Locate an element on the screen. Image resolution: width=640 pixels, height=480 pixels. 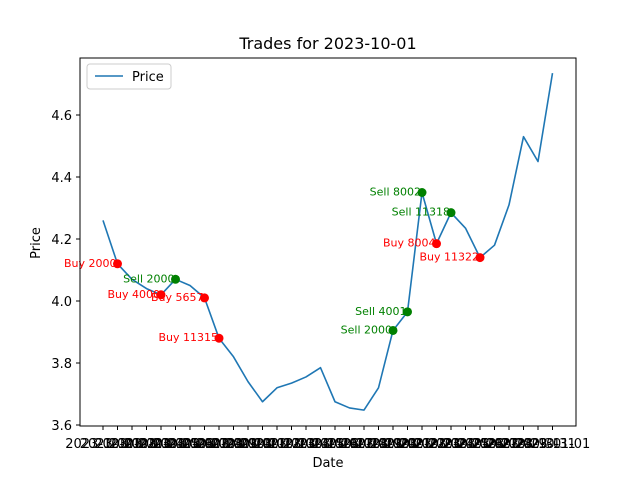
x-tick-label: 2023-10-06 is located at coordinates (176, 444).